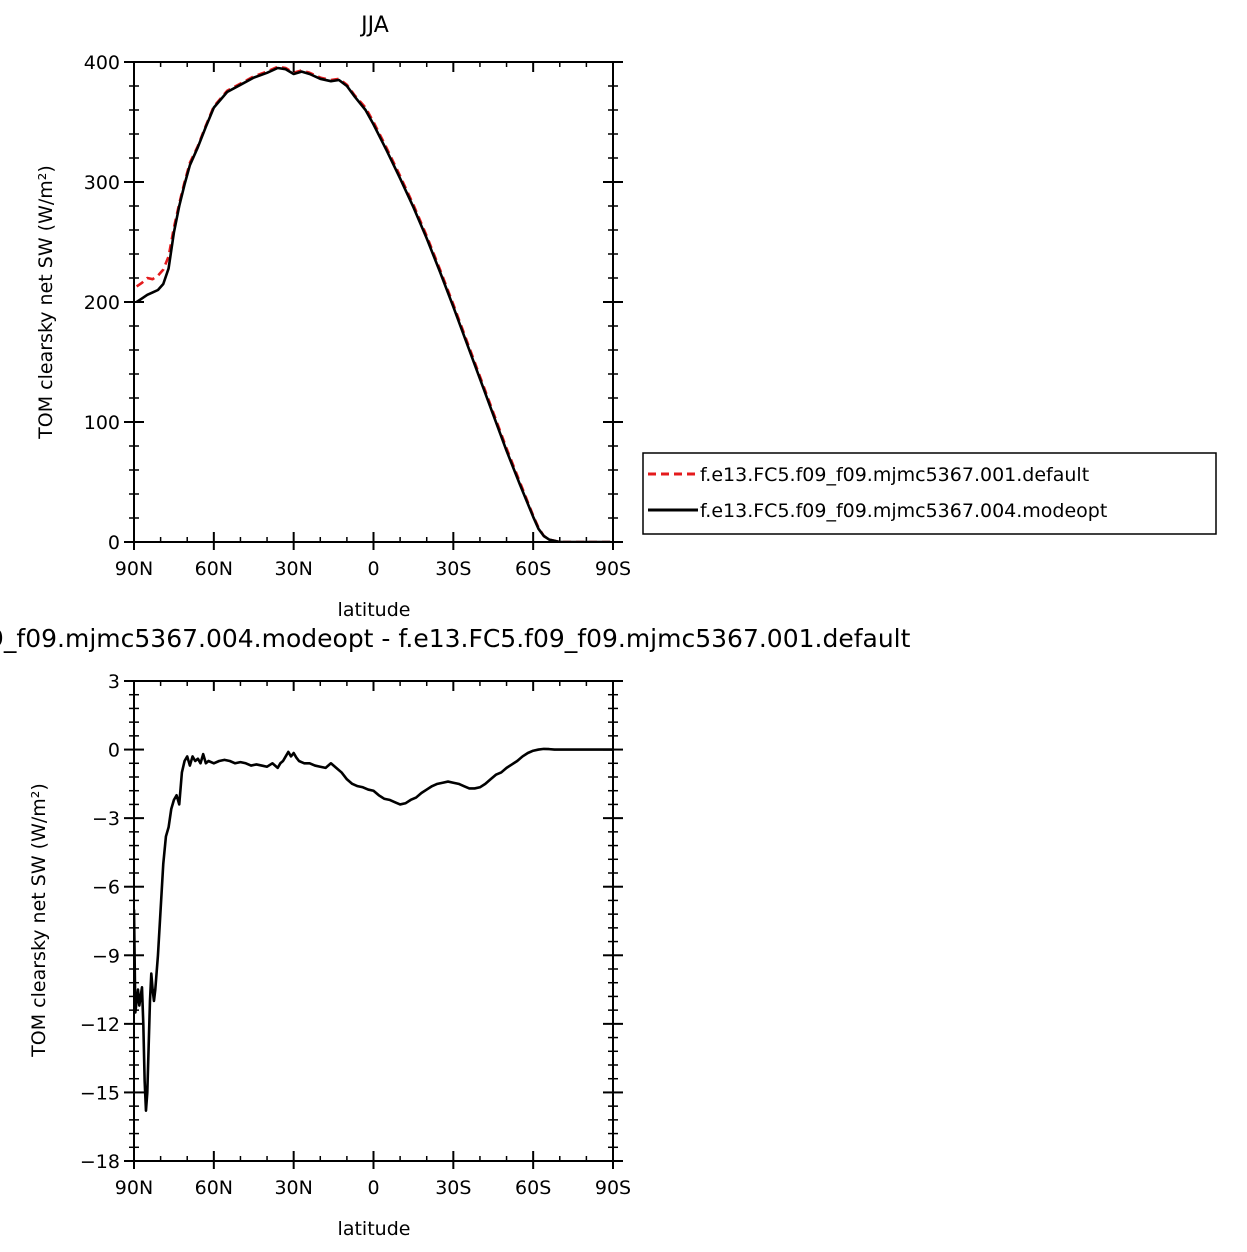 This screenshot has height=1252, width=1247. What do you see at coordinates (374, 1229) in the screenshot?
I see `bottom-xlabel: latitude` at bounding box center [374, 1229].